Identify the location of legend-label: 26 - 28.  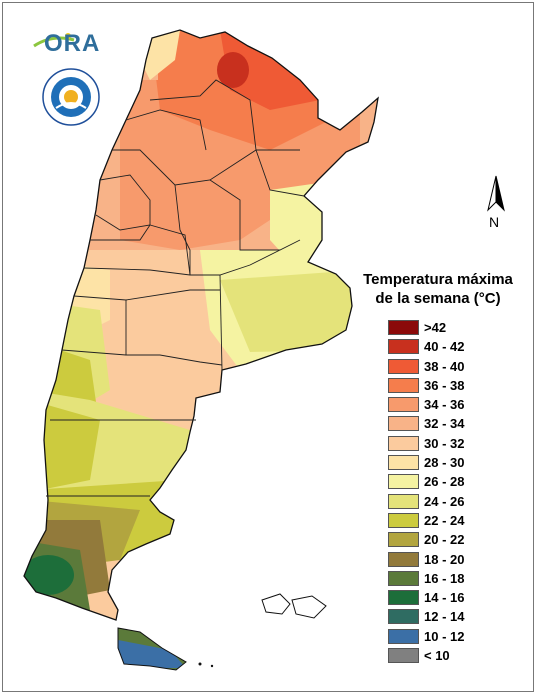
(444, 482).